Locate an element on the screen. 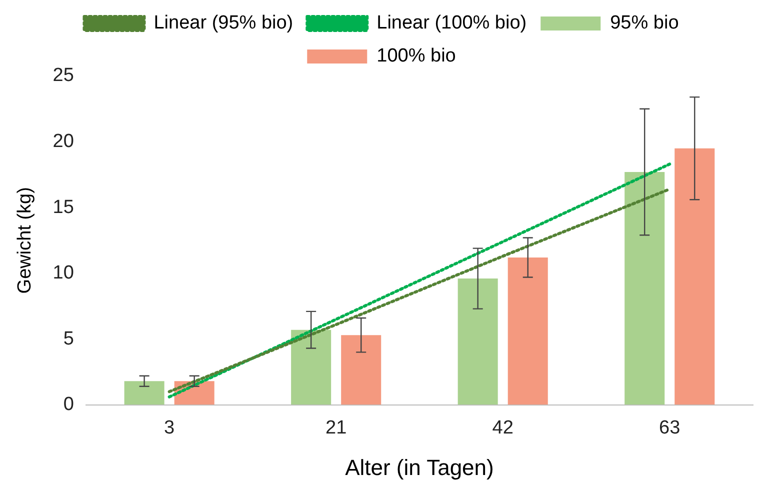 The width and height of the screenshot is (778, 491). x-tick-label: 3 is located at coordinates (169, 427).